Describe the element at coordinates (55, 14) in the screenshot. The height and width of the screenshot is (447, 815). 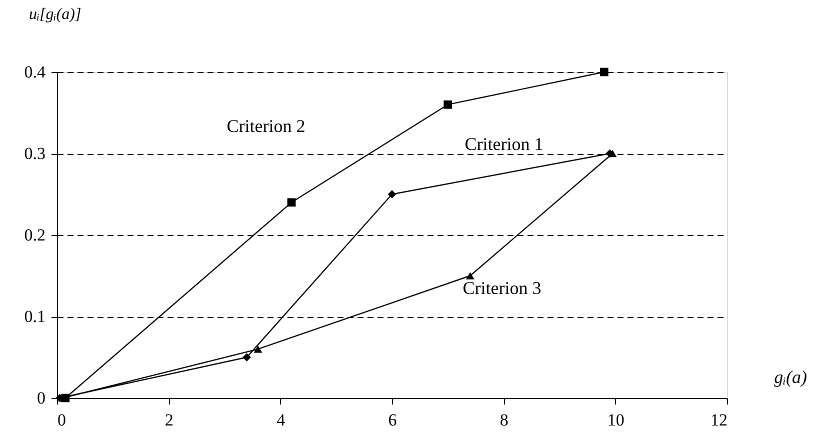
I see `y-axis-title: uᵢ[gᵢ(a)]` at that location.